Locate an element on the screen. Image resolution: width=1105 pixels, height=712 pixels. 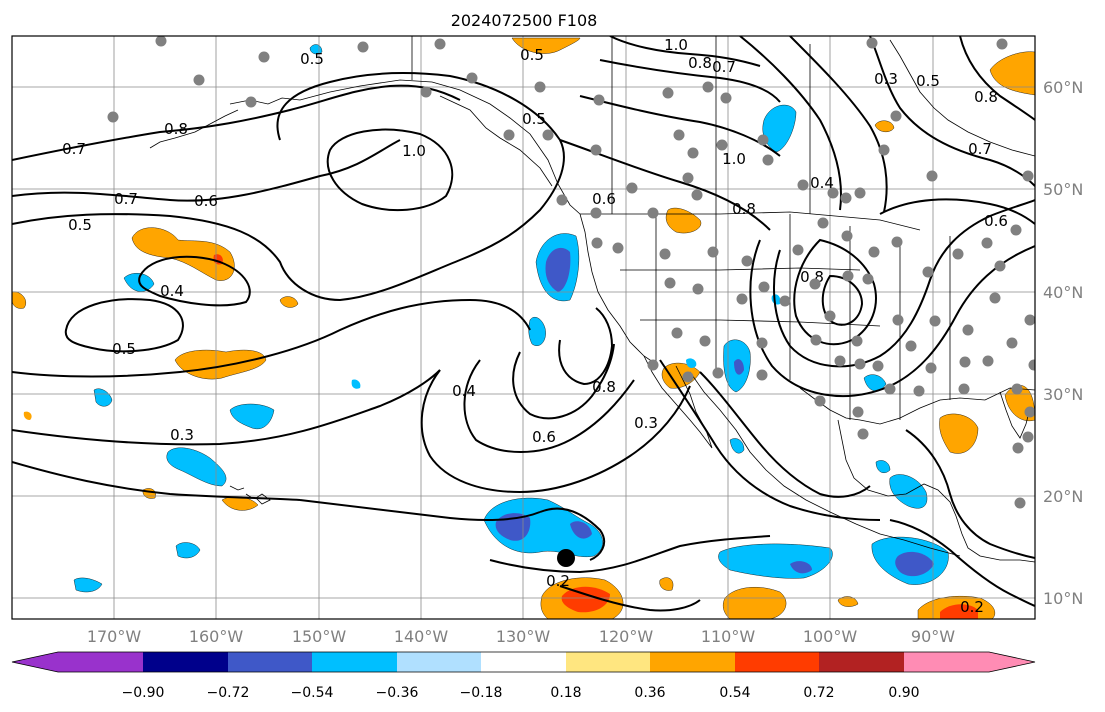
lon-label: 160°W is located at coordinates (216, 636).